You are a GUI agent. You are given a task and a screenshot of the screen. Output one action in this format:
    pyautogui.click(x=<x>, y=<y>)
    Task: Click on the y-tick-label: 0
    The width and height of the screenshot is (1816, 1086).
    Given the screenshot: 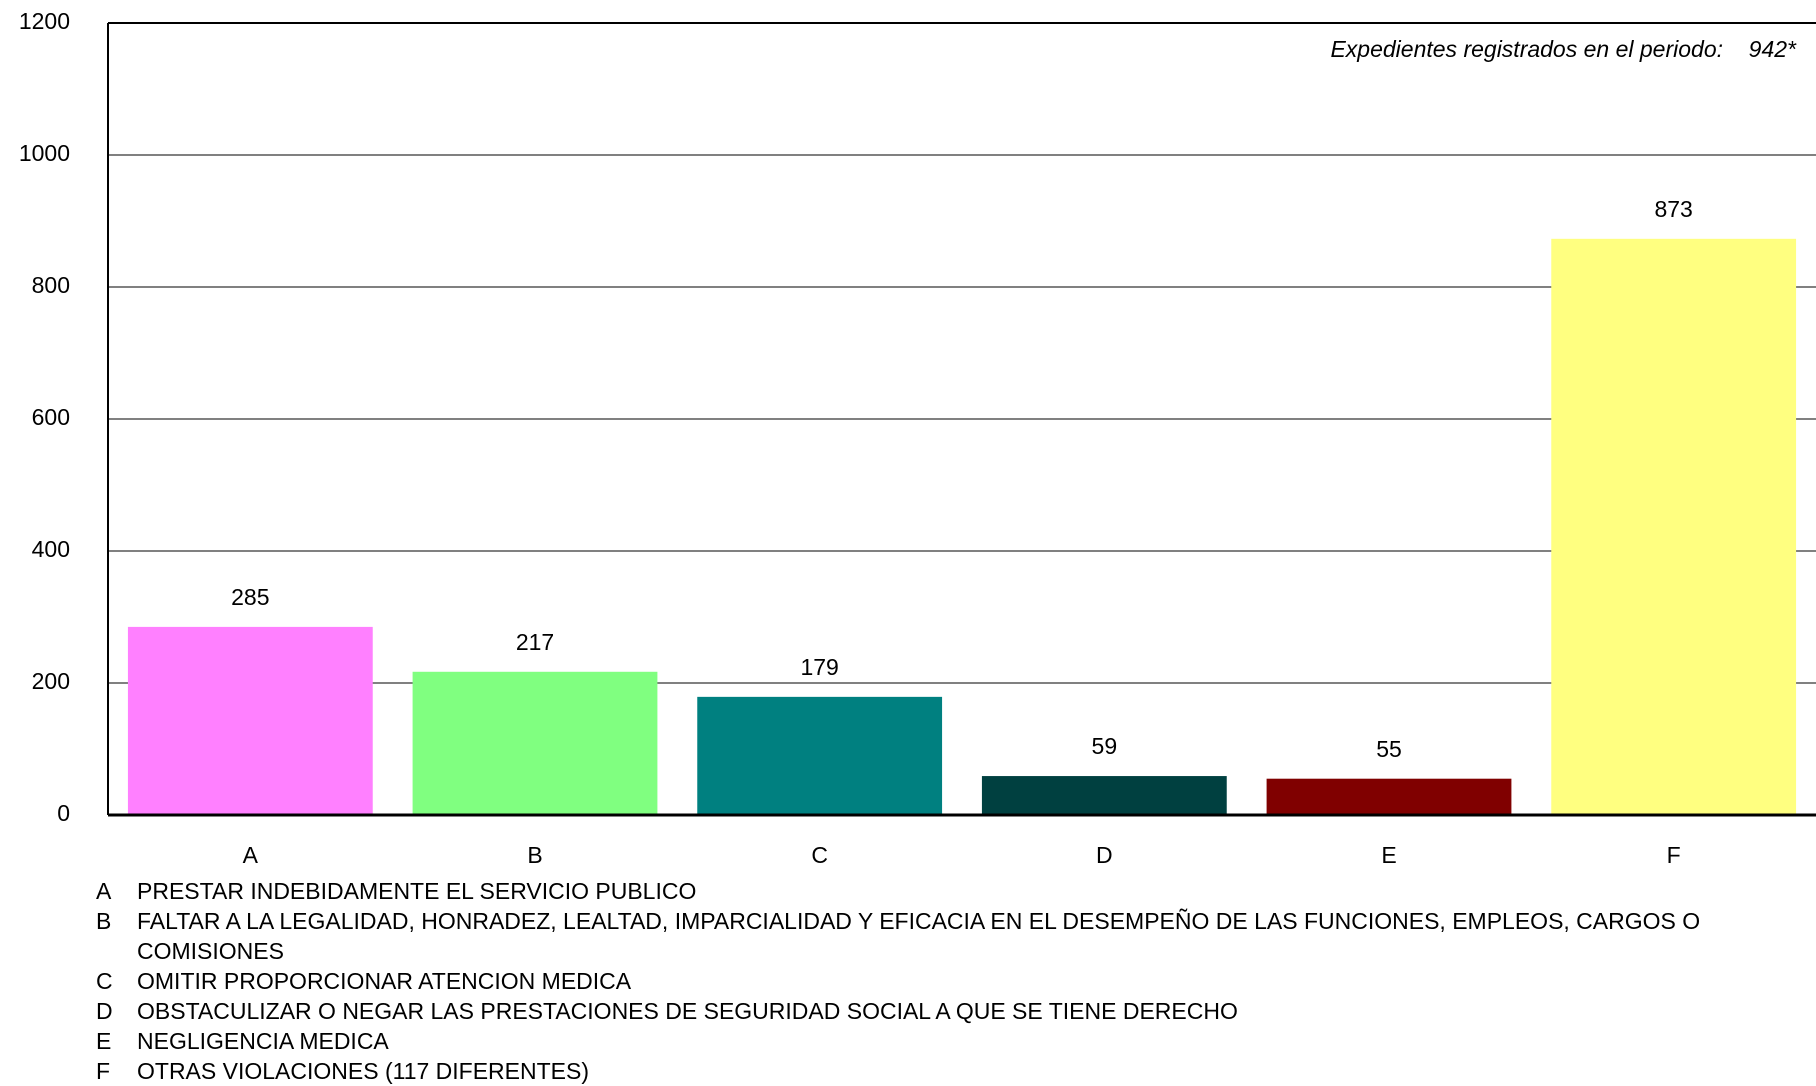 What is the action you would take?
    pyautogui.click(x=63, y=813)
    